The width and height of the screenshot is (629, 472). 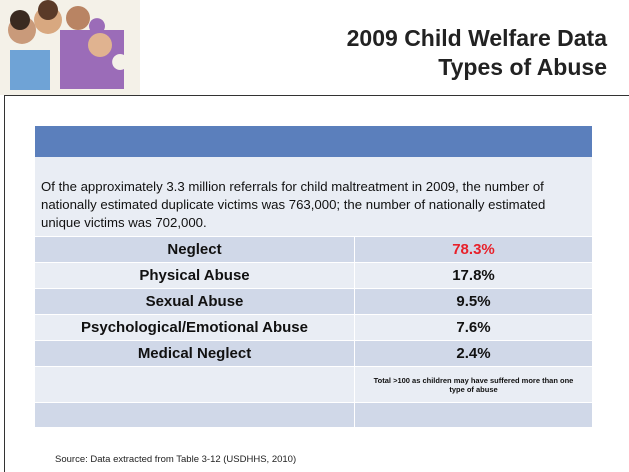 What do you see at coordinates (313, 141) in the screenshot?
I see `table-header` at bounding box center [313, 141].